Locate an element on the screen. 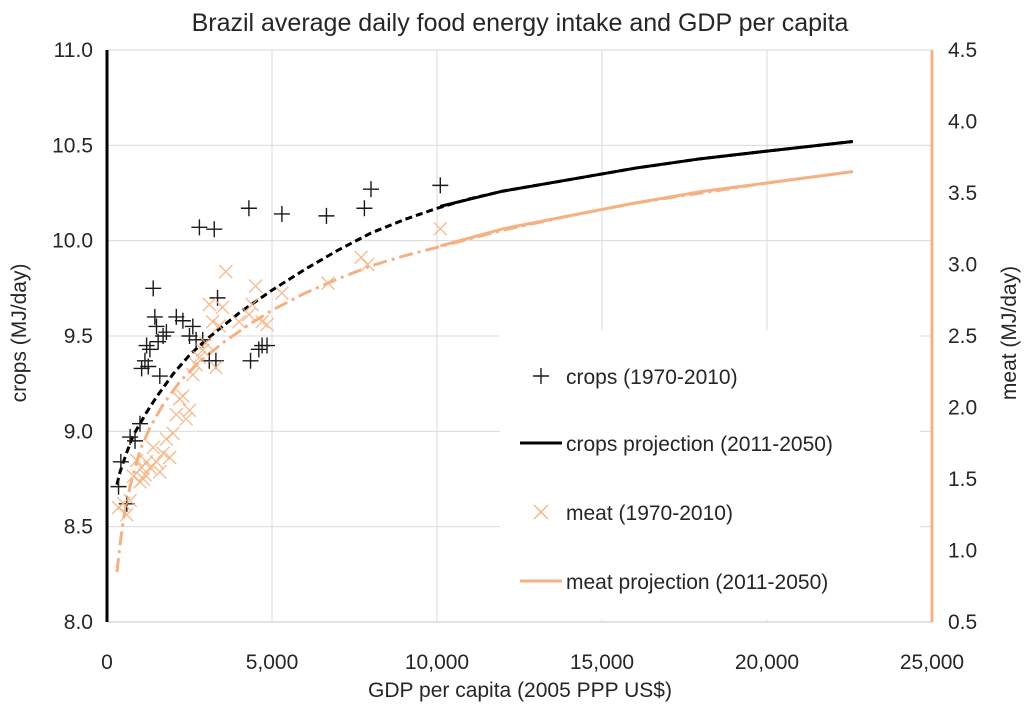 This screenshot has width=1033, height=704. y-left-tick-label: 9.5 is located at coordinates (78, 336).